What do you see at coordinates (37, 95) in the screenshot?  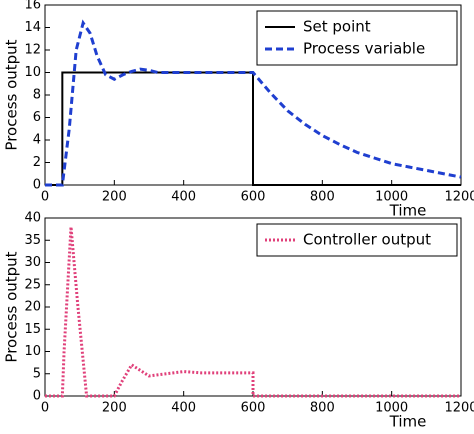 I see `y-tick-label: 8` at bounding box center [37, 95].